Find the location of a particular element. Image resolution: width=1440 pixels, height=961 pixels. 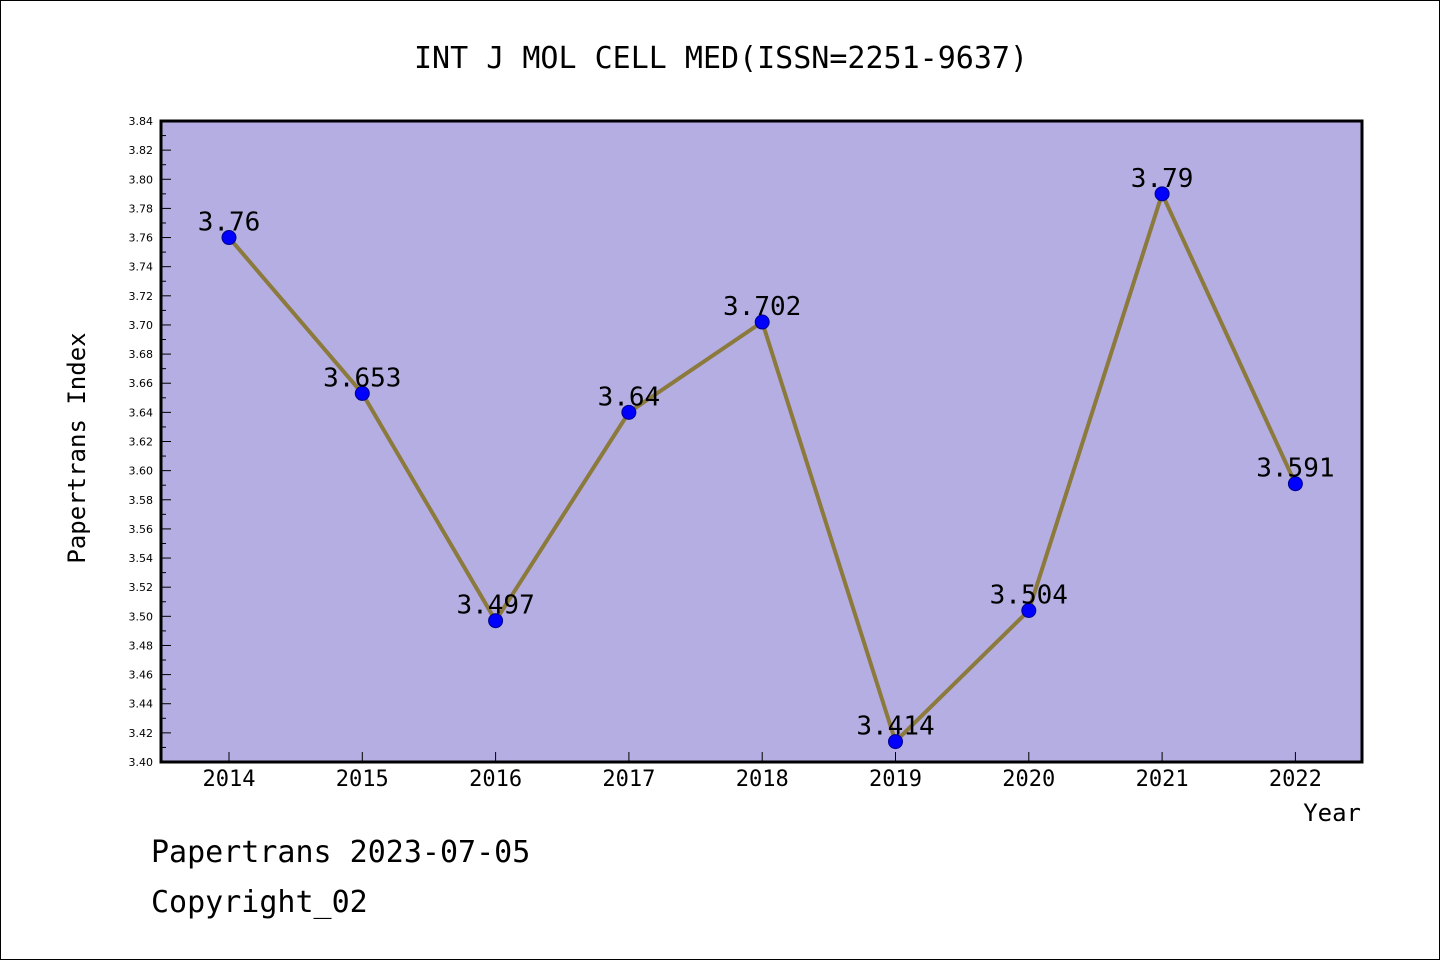

footer-copyright: Copyright_02 is located at coordinates (259, 902).